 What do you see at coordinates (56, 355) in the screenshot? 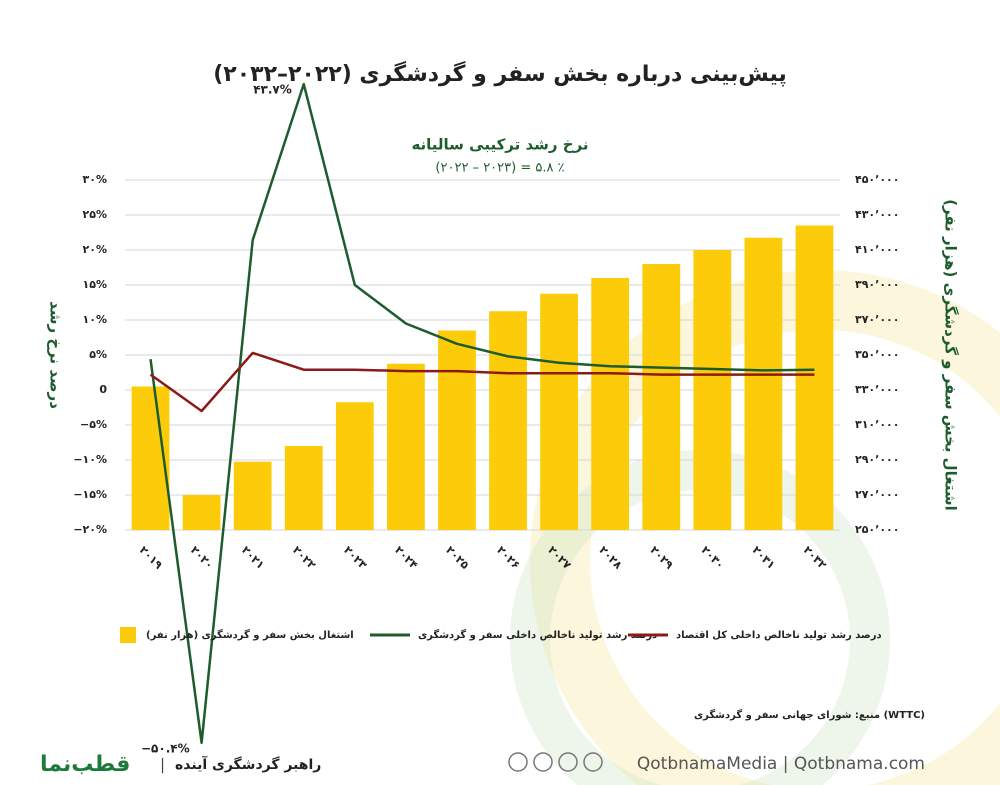
I see `y-axis-title: درصد نرخ رشد` at bounding box center [56, 355].